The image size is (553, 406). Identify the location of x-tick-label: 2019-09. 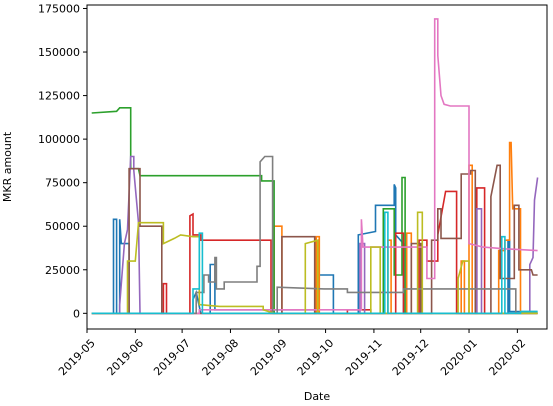
(269, 358).